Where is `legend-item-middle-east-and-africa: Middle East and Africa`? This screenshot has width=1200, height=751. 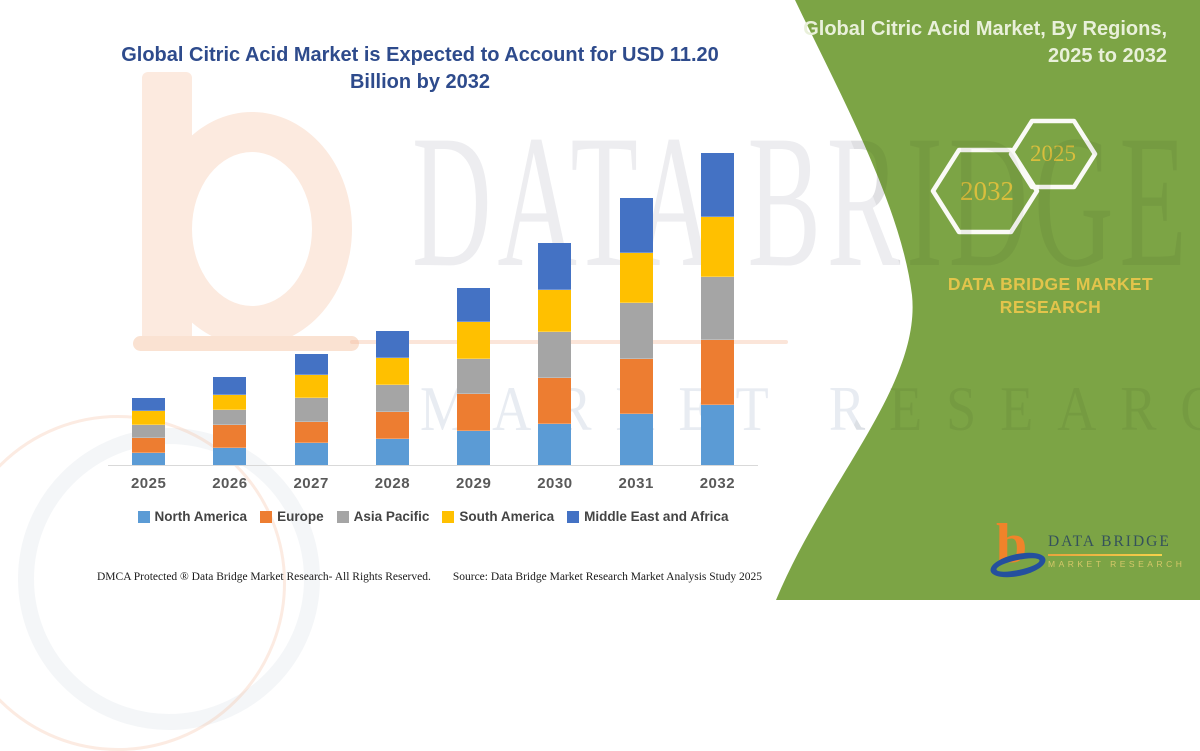 legend-item-middle-east-and-africa: Middle East and Africa is located at coordinates (647, 516).